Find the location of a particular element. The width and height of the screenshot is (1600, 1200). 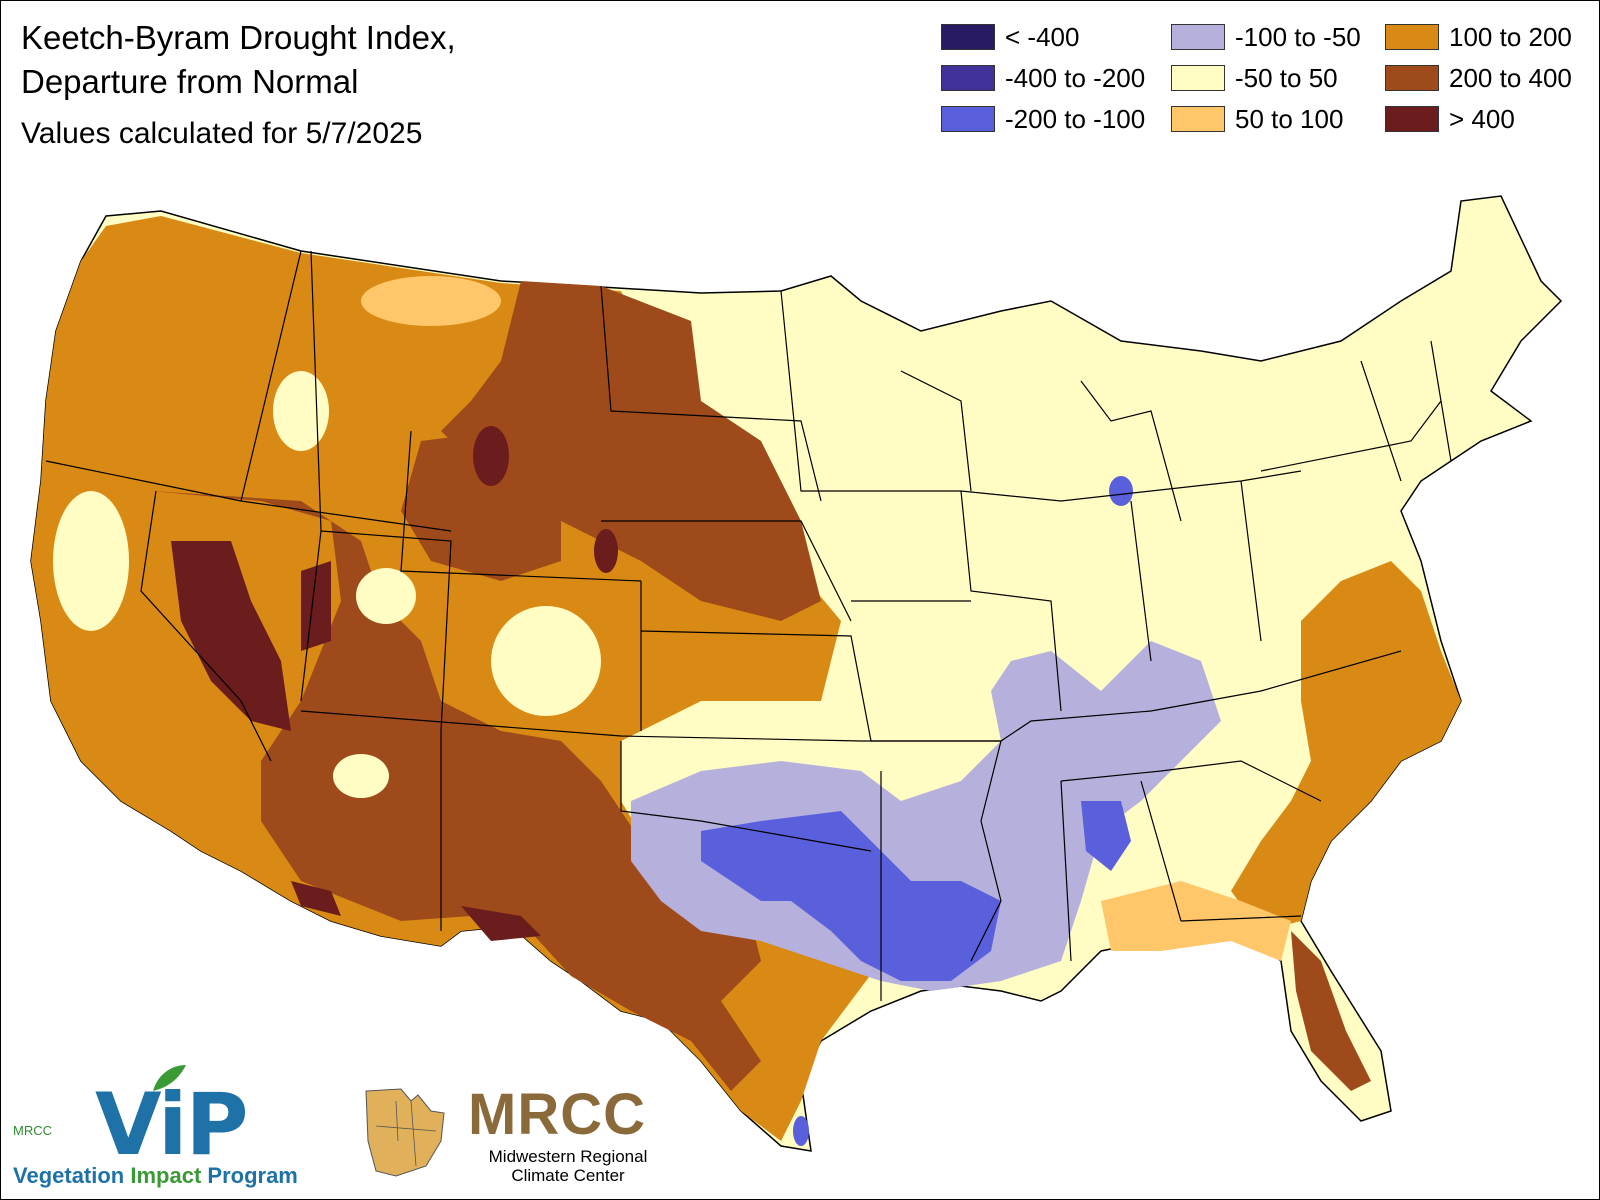

legend-item: 100 to 200 is located at coordinates (1478, 37).